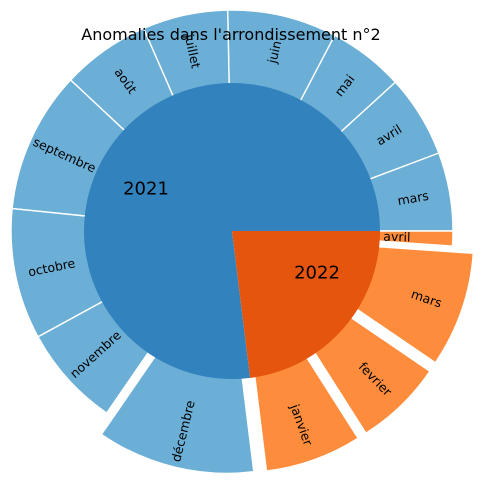 The width and height of the screenshot is (492, 496). I want to click on year-label-2022: 2022, so click(317, 273).